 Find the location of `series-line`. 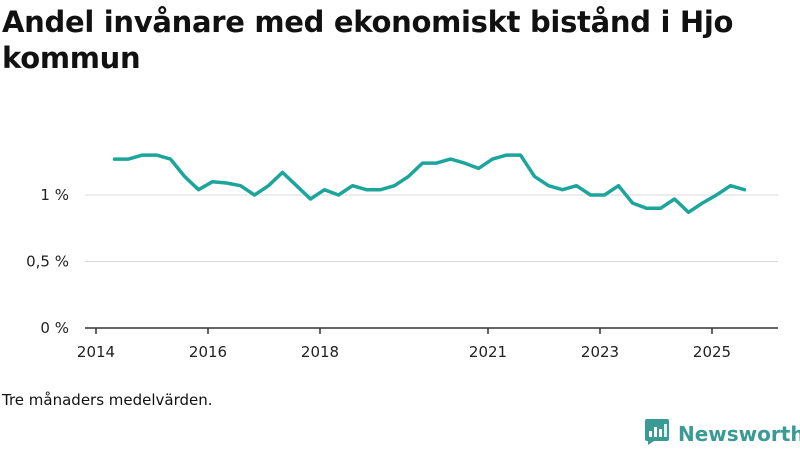

series-line is located at coordinates (429, 184).